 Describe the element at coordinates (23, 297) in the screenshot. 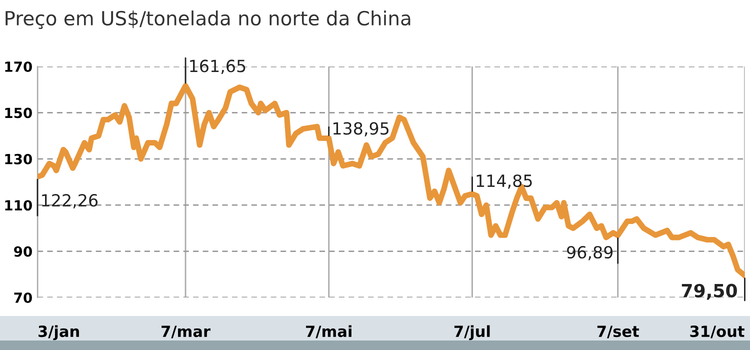

I see `y-tick-label: 70` at that location.